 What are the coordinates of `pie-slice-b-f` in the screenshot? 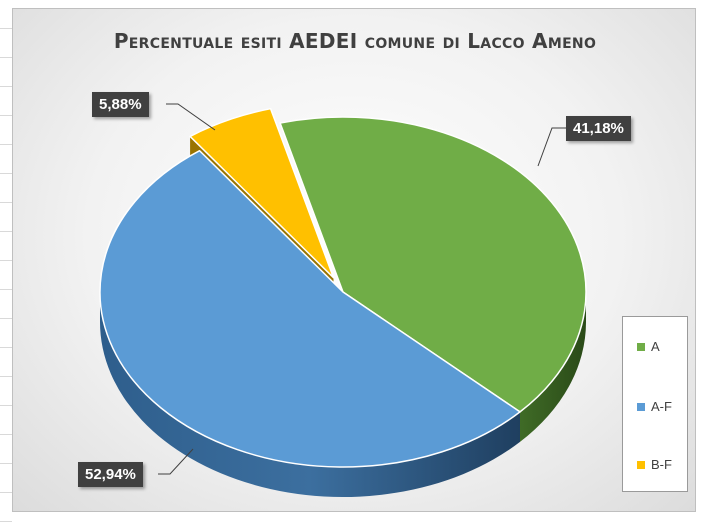 It's located at (262, 193).